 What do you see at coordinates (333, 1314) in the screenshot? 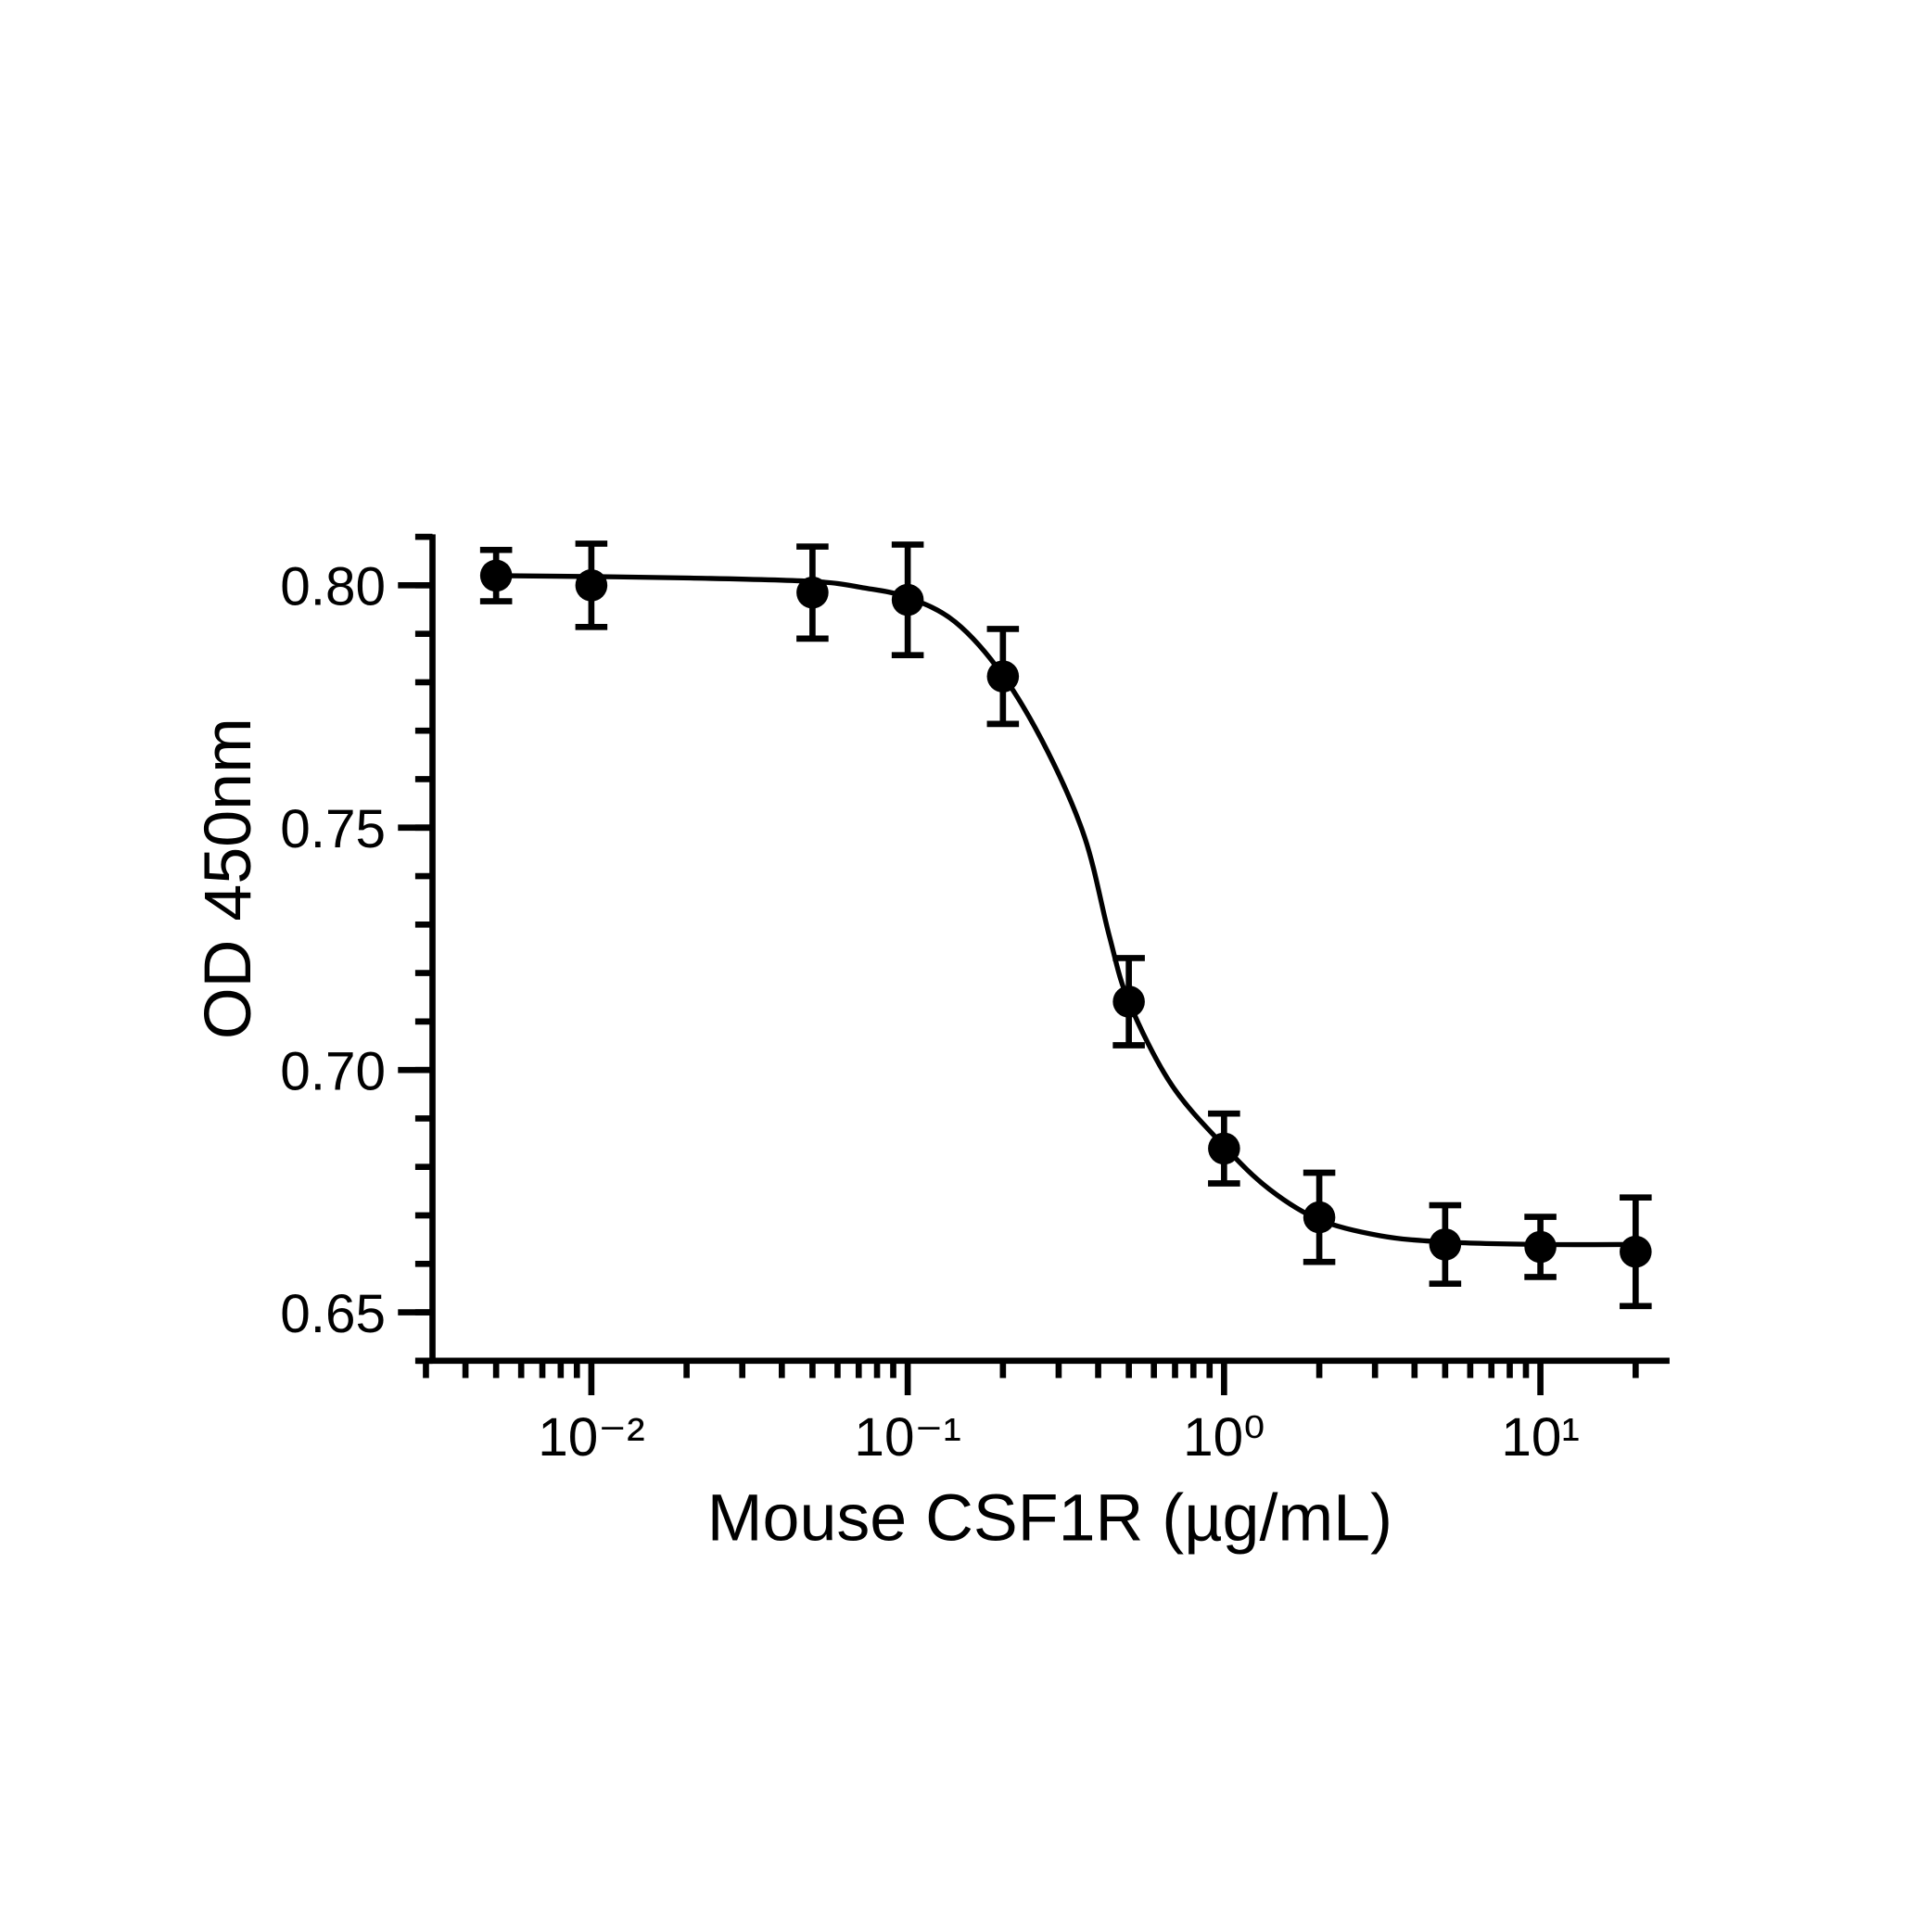
I see `y-tick-label: 0.65` at bounding box center [333, 1314].